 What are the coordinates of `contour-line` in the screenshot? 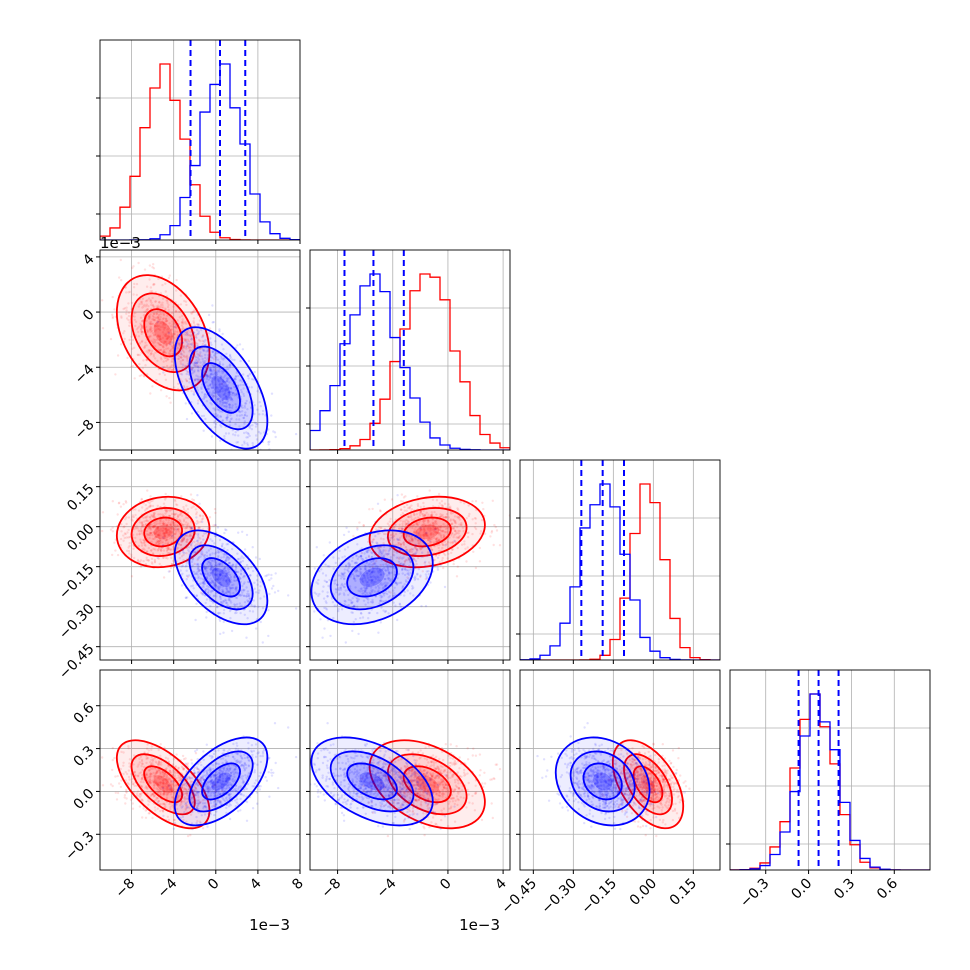 It's located at (163, 332).